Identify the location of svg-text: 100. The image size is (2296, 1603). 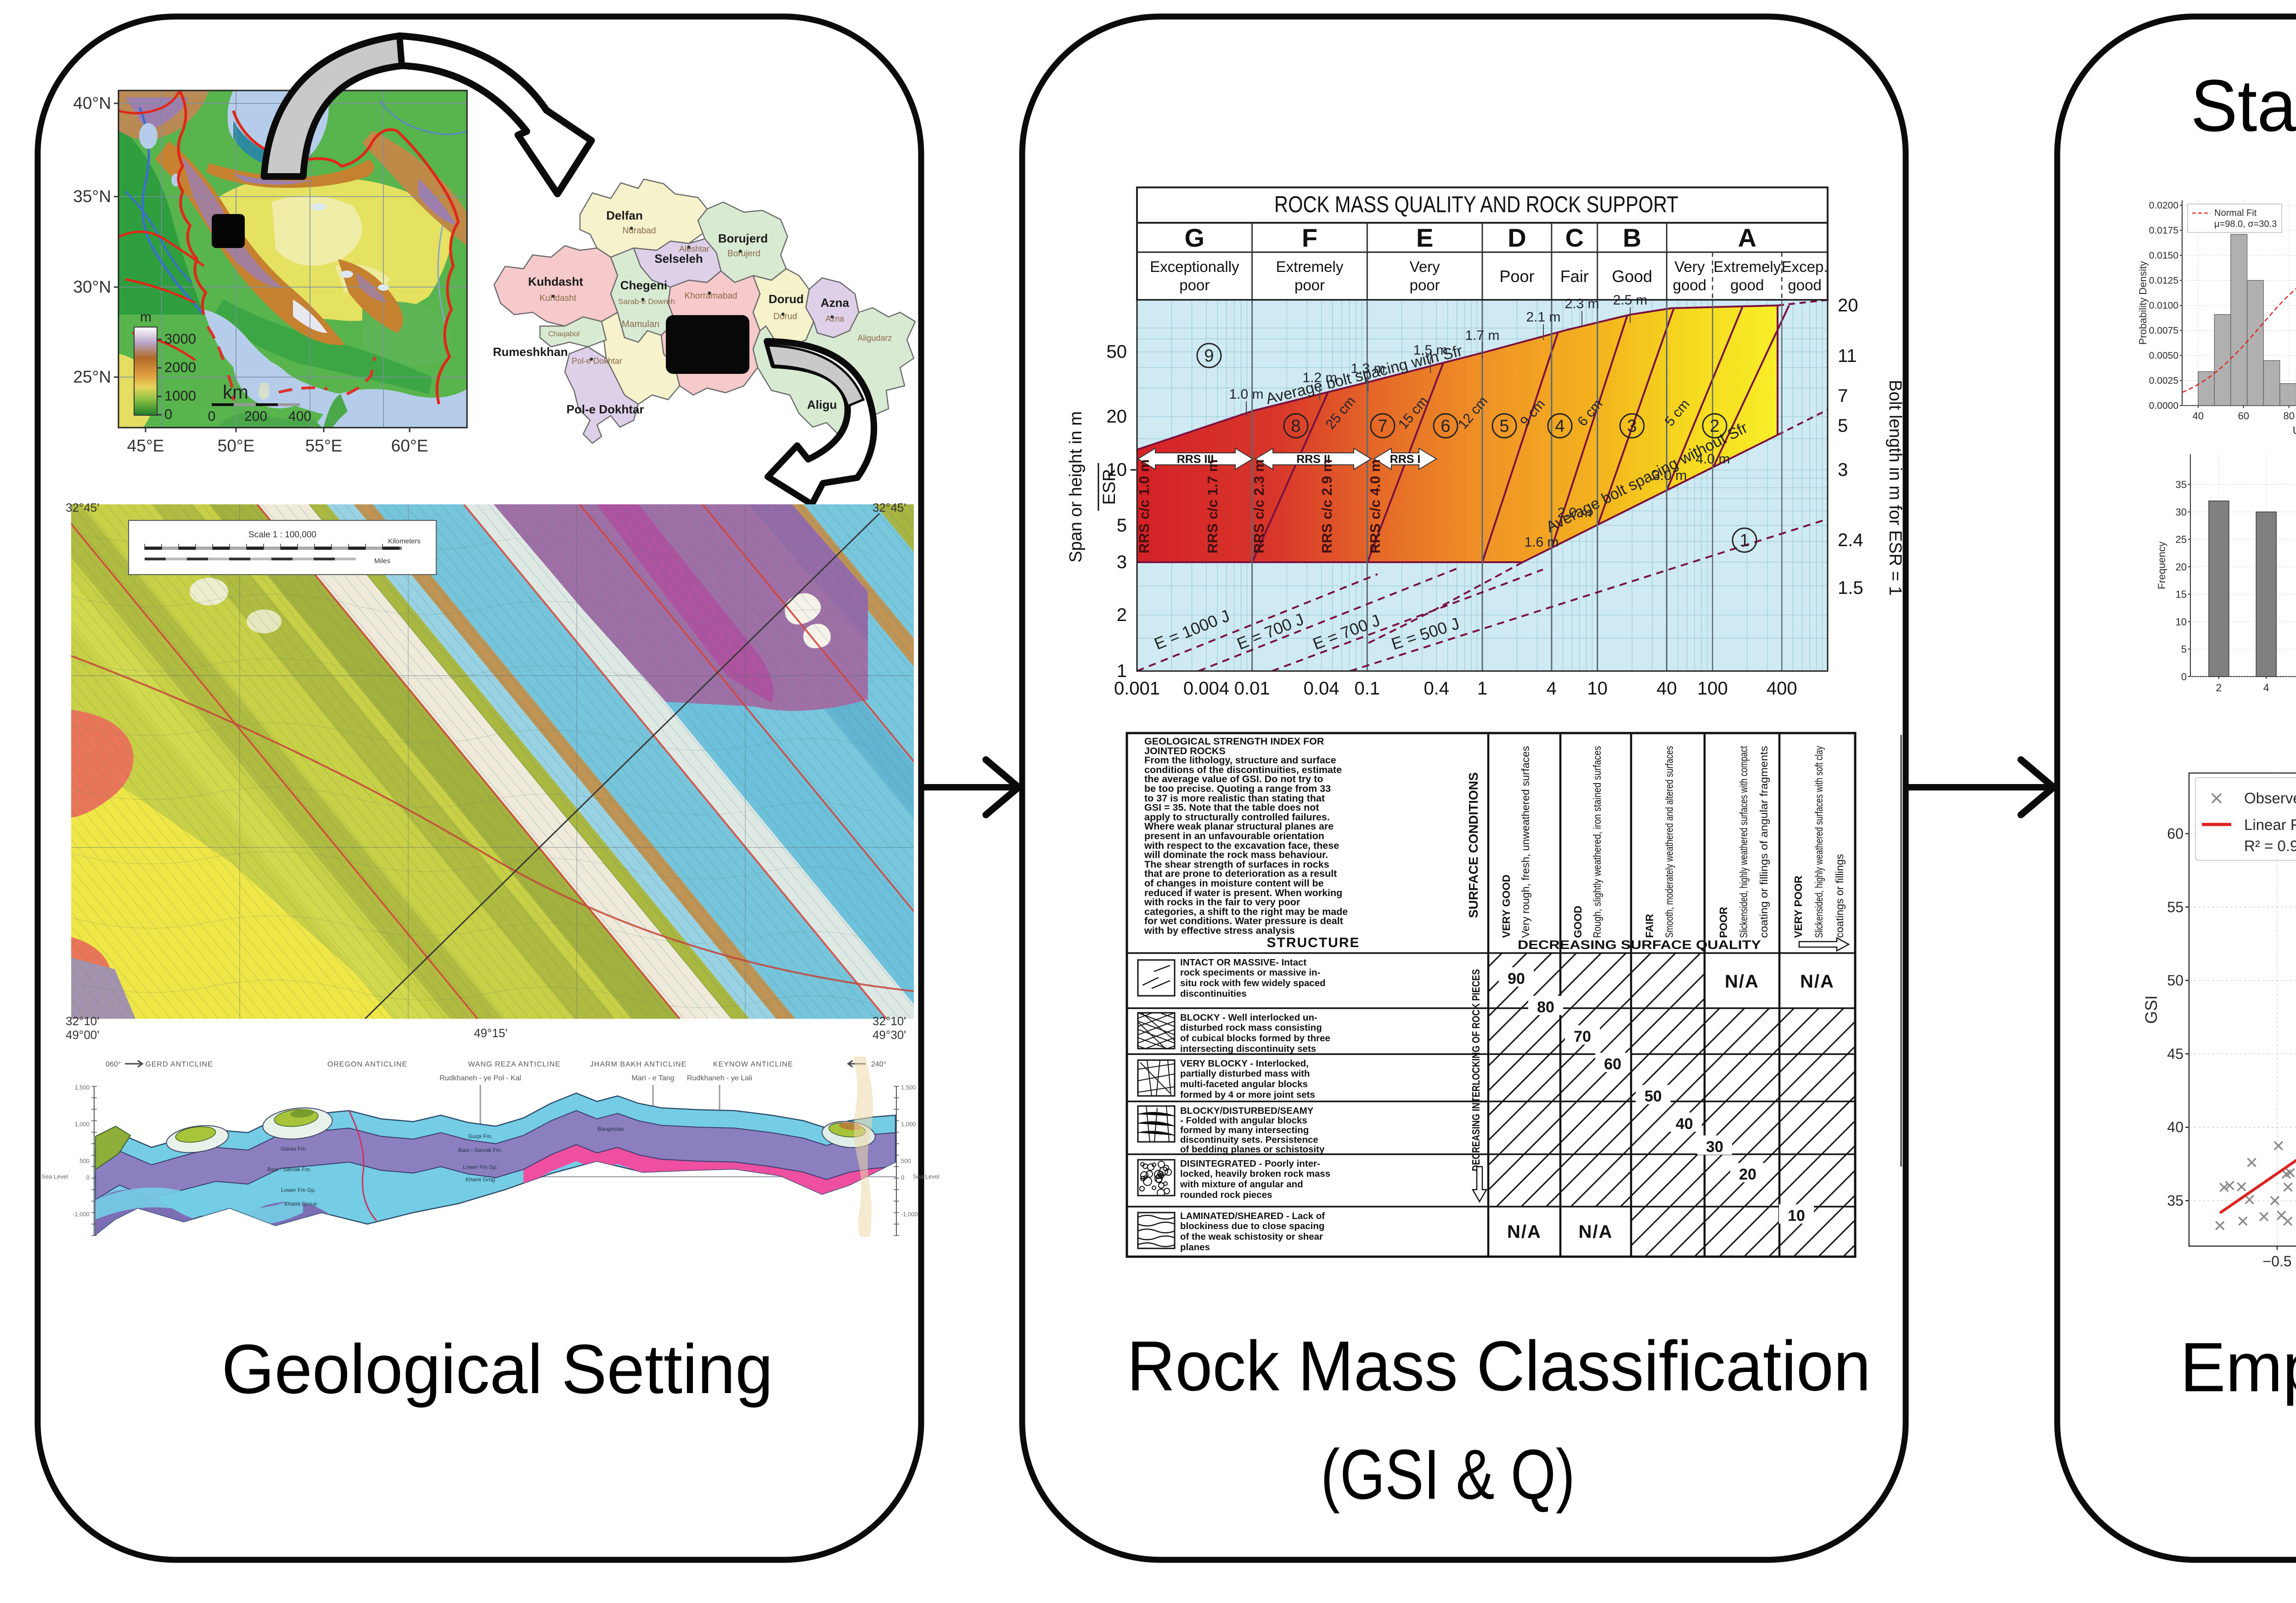
(1712, 688).